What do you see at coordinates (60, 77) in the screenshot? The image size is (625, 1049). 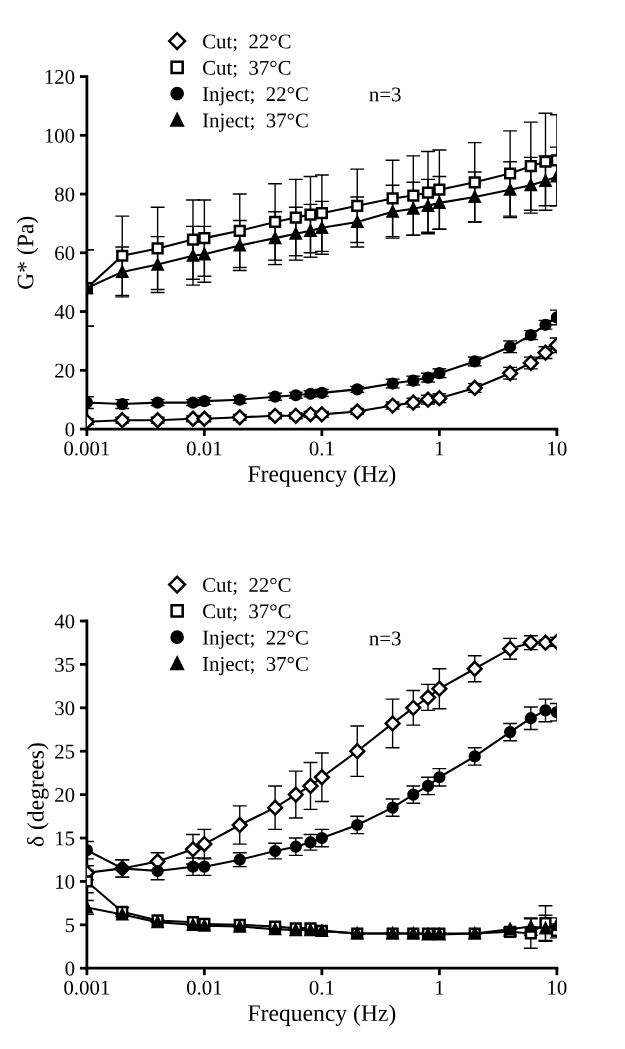 I see `y-tick-label: 120` at bounding box center [60, 77].